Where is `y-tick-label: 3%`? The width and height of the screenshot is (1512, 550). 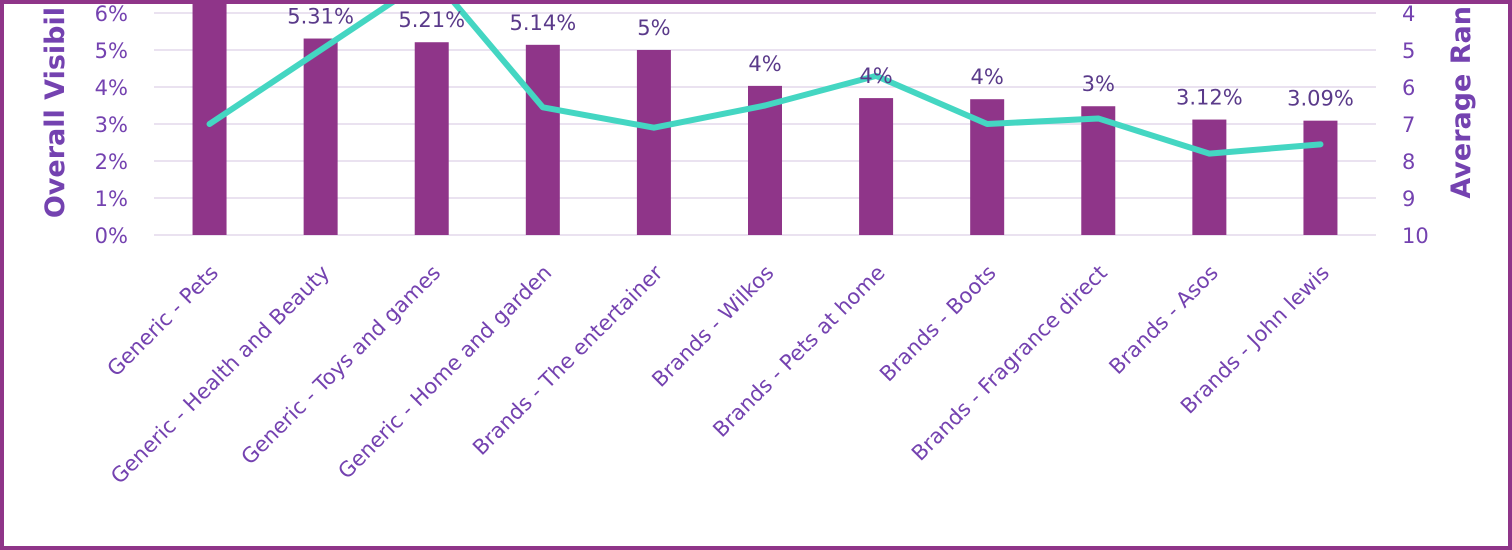
y-tick-label: 3% is located at coordinates (111, 125).